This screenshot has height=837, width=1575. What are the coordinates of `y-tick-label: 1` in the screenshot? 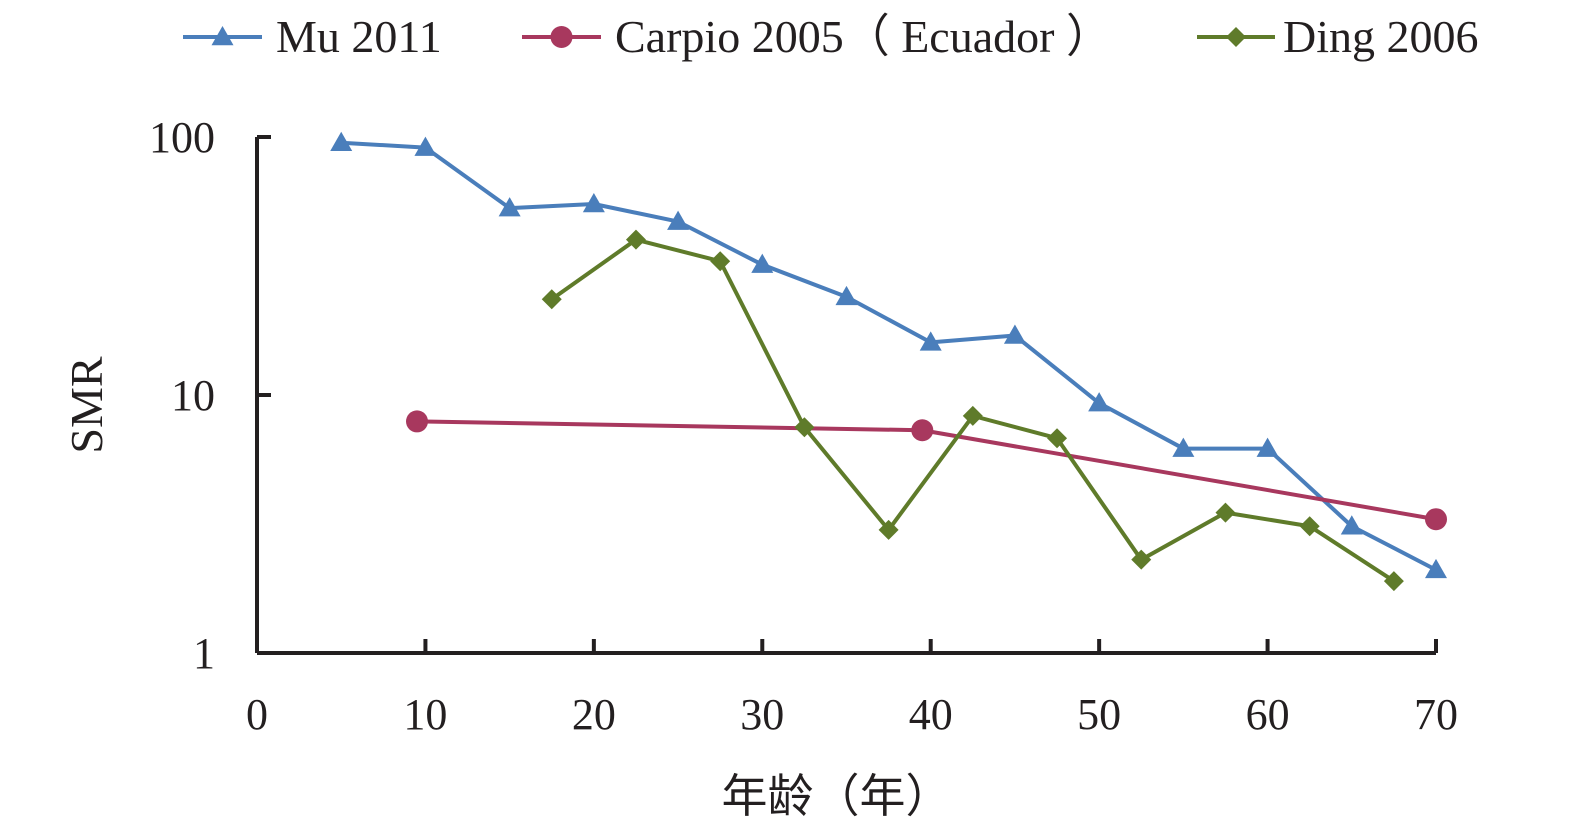 It's located at (204, 653).